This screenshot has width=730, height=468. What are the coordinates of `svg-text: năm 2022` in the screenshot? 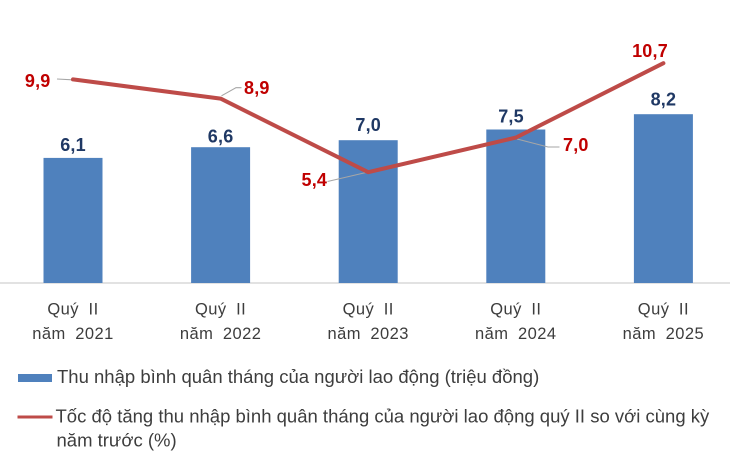 It's located at (221, 334).